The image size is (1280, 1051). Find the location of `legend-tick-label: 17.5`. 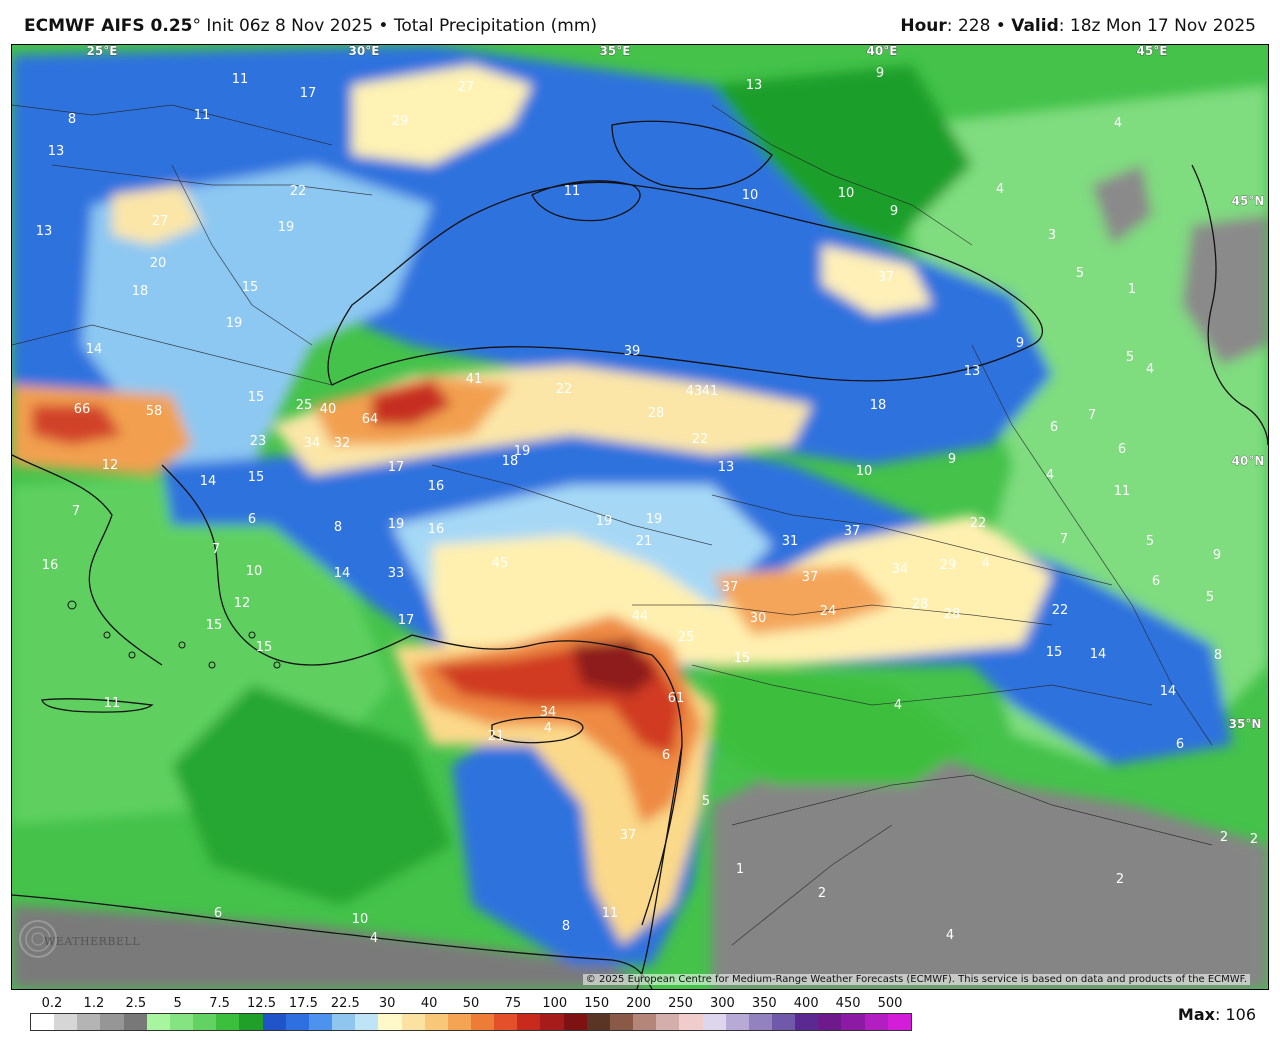

legend-tick-label: 17.5 is located at coordinates (303, 1003).